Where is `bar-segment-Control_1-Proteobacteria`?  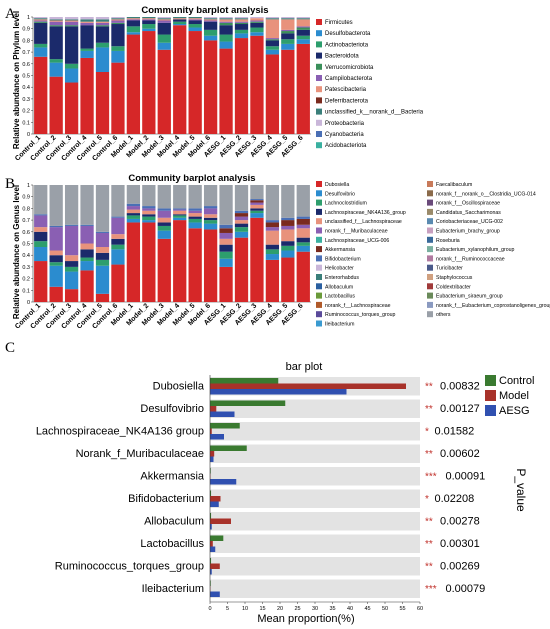
bar-segment-Control_1-Proteobacteria is located at coordinates (41, 18).